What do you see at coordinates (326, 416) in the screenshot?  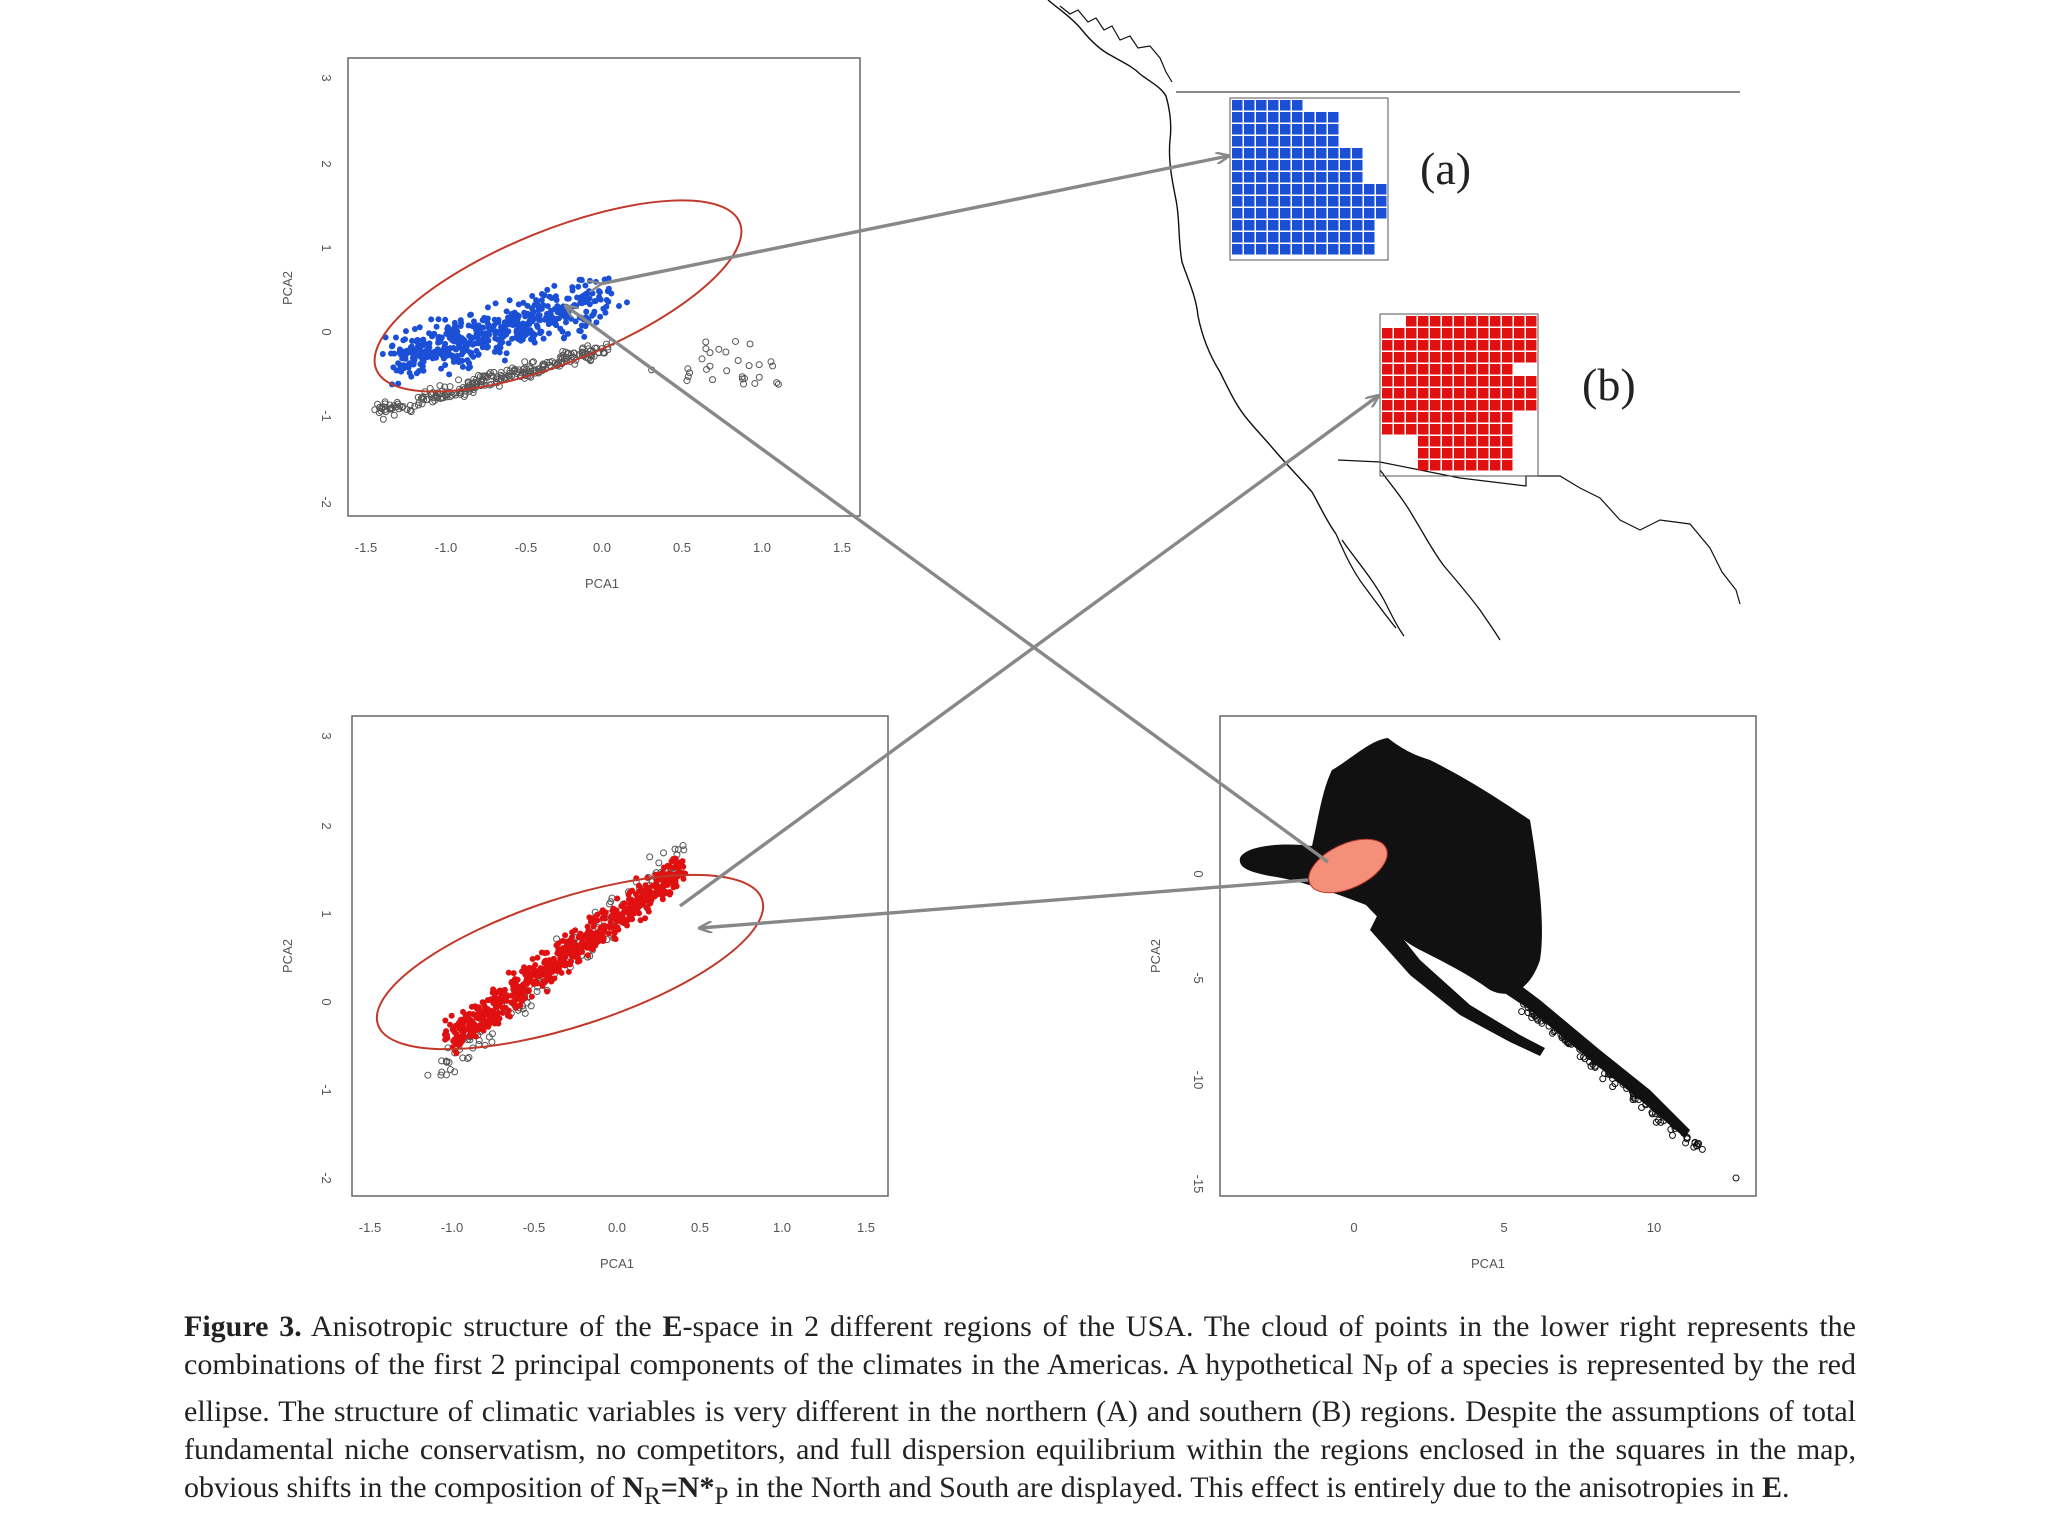 I see `y-tick-label: -1` at bounding box center [326, 416].